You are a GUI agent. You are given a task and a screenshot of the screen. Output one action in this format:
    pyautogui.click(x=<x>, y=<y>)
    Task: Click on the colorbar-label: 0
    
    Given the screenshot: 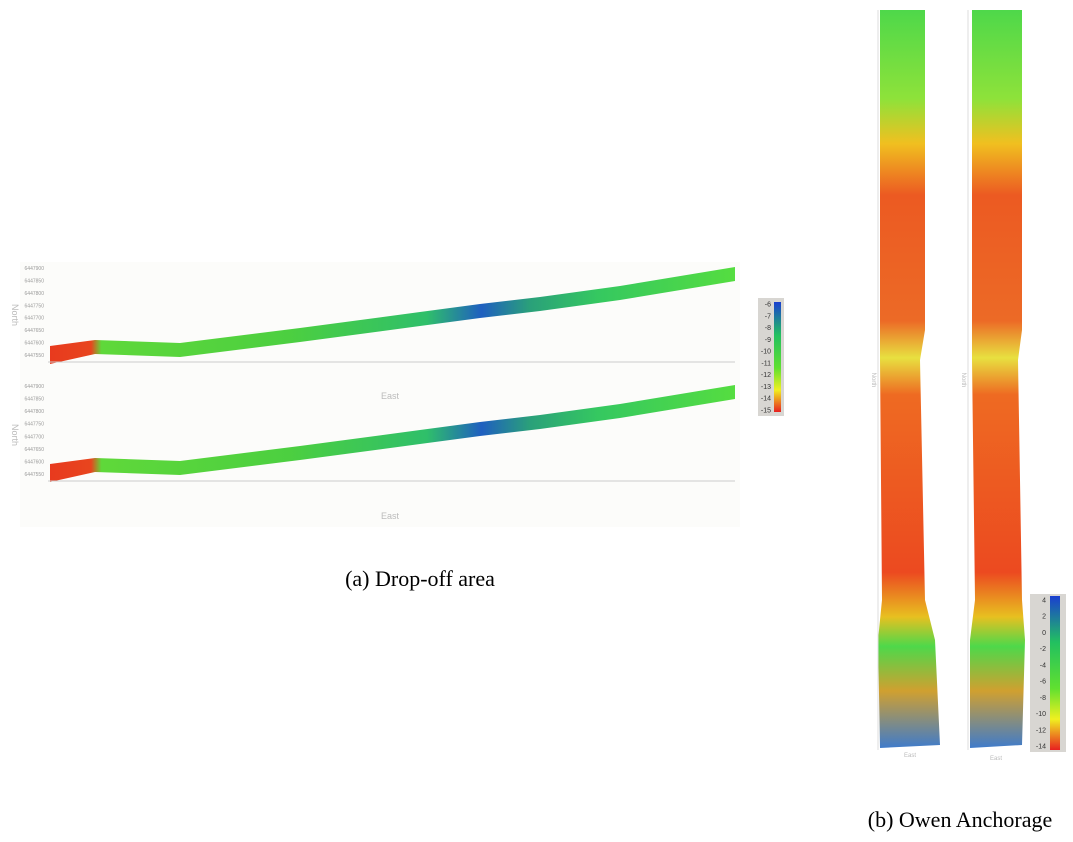 What is the action you would take?
    pyautogui.click(x=1044, y=633)
    